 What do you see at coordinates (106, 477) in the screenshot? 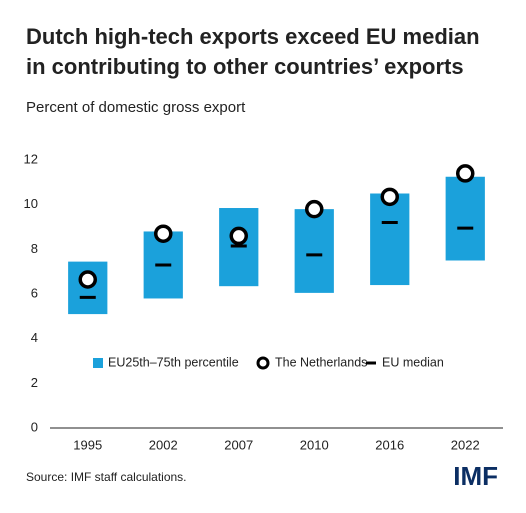
I see `source-note: Source: IMF staff calculations.` at bounding box center [106, 477].